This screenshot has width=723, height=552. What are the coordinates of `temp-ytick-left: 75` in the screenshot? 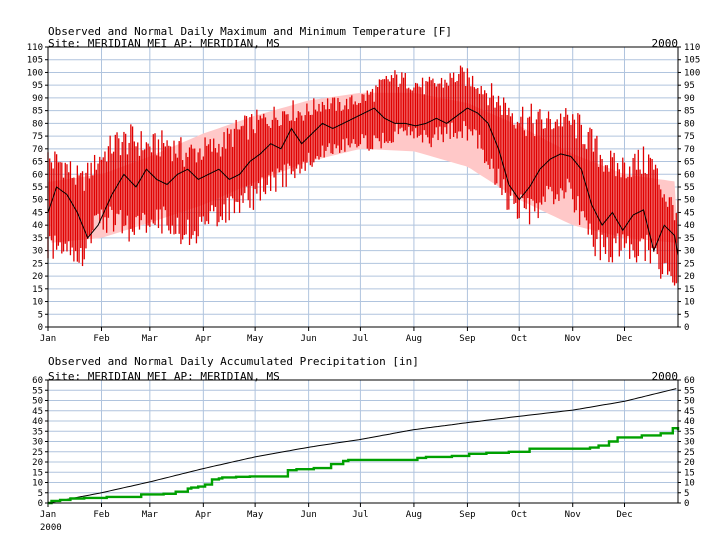 It's located at (37, 137).